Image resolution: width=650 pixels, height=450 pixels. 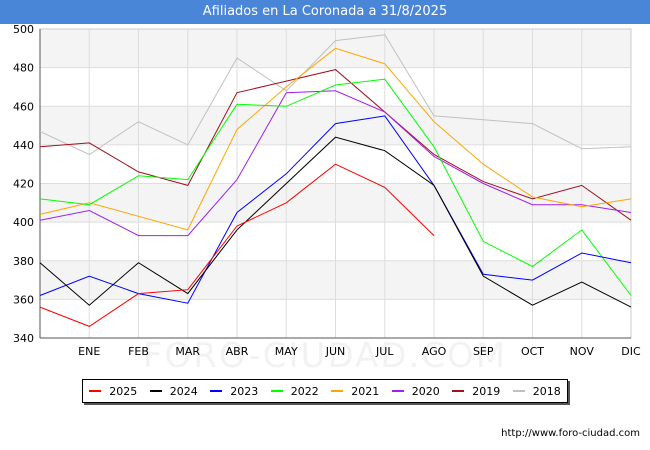 What do you see at coordinates (23, 299) in the screenshot?
I see `y-tick-label: 360` at bounding box center [23, 299].